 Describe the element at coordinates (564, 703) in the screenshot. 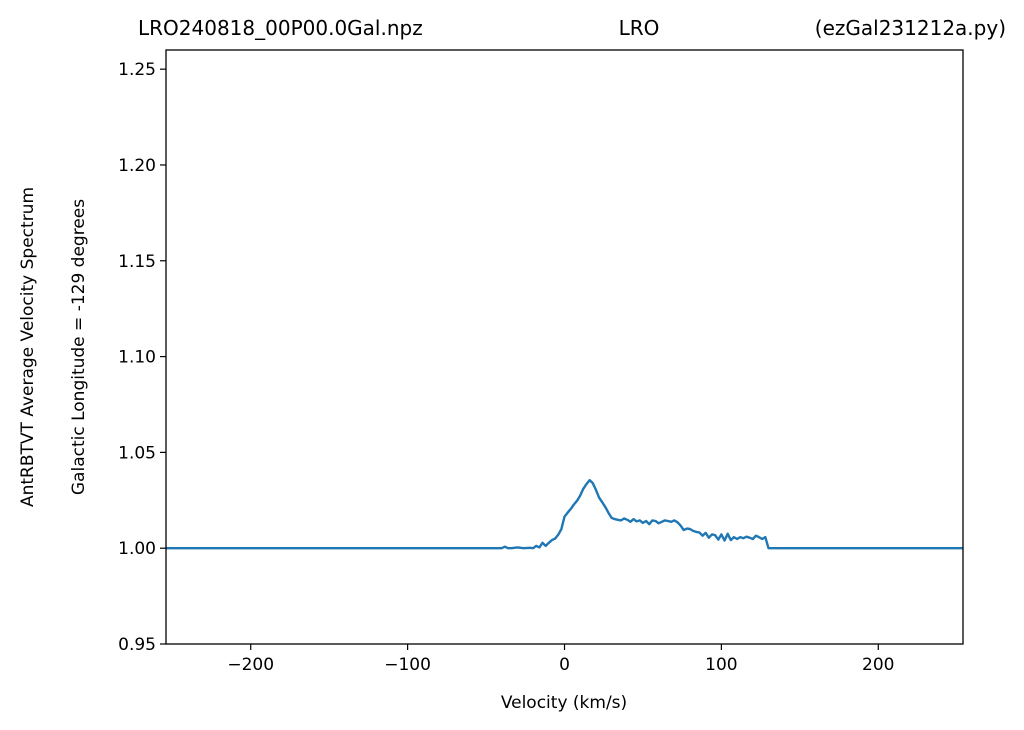

I see `x-axis-label: Velocity (km/s)` at that location.